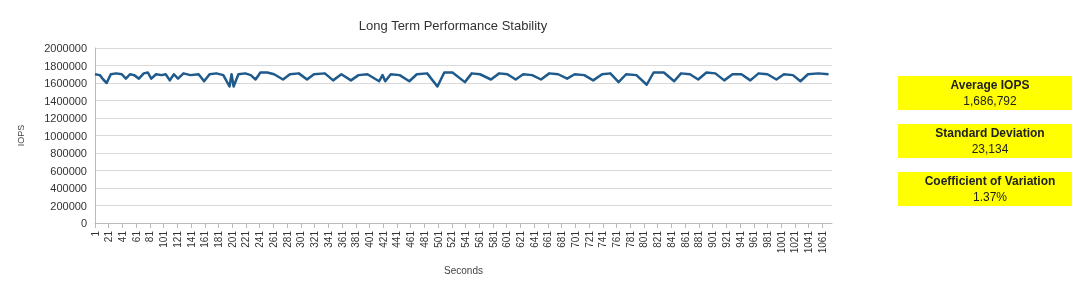 Image resolution: width=1080 pixels, height=288 pixels. I want to click on x-tick-label: 661, so click(548, 239).